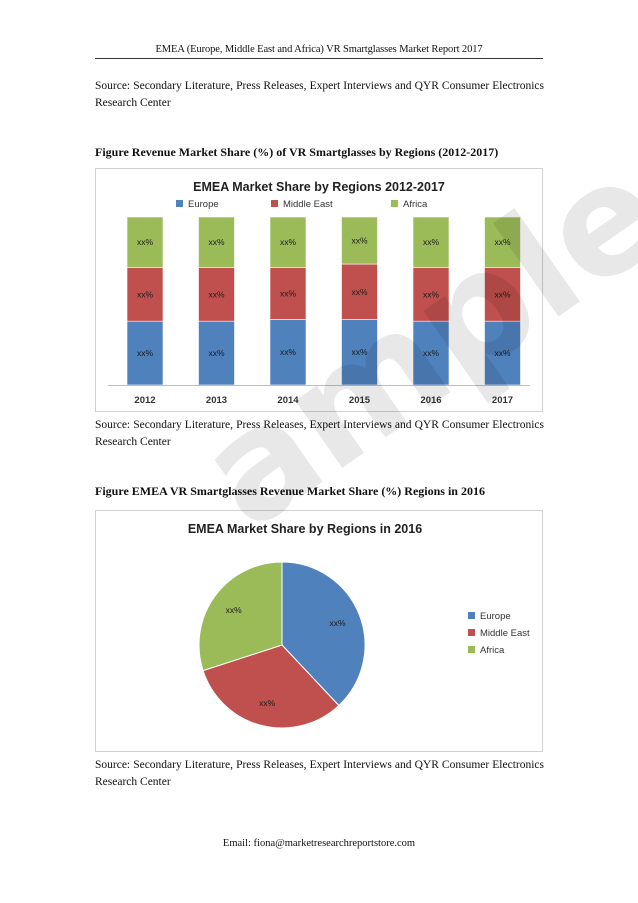 This screenshot has height=903, width=638. Describe the element at coordinates (394, 203) in the screenshot. I see `legend-swatch-africa` at that location.